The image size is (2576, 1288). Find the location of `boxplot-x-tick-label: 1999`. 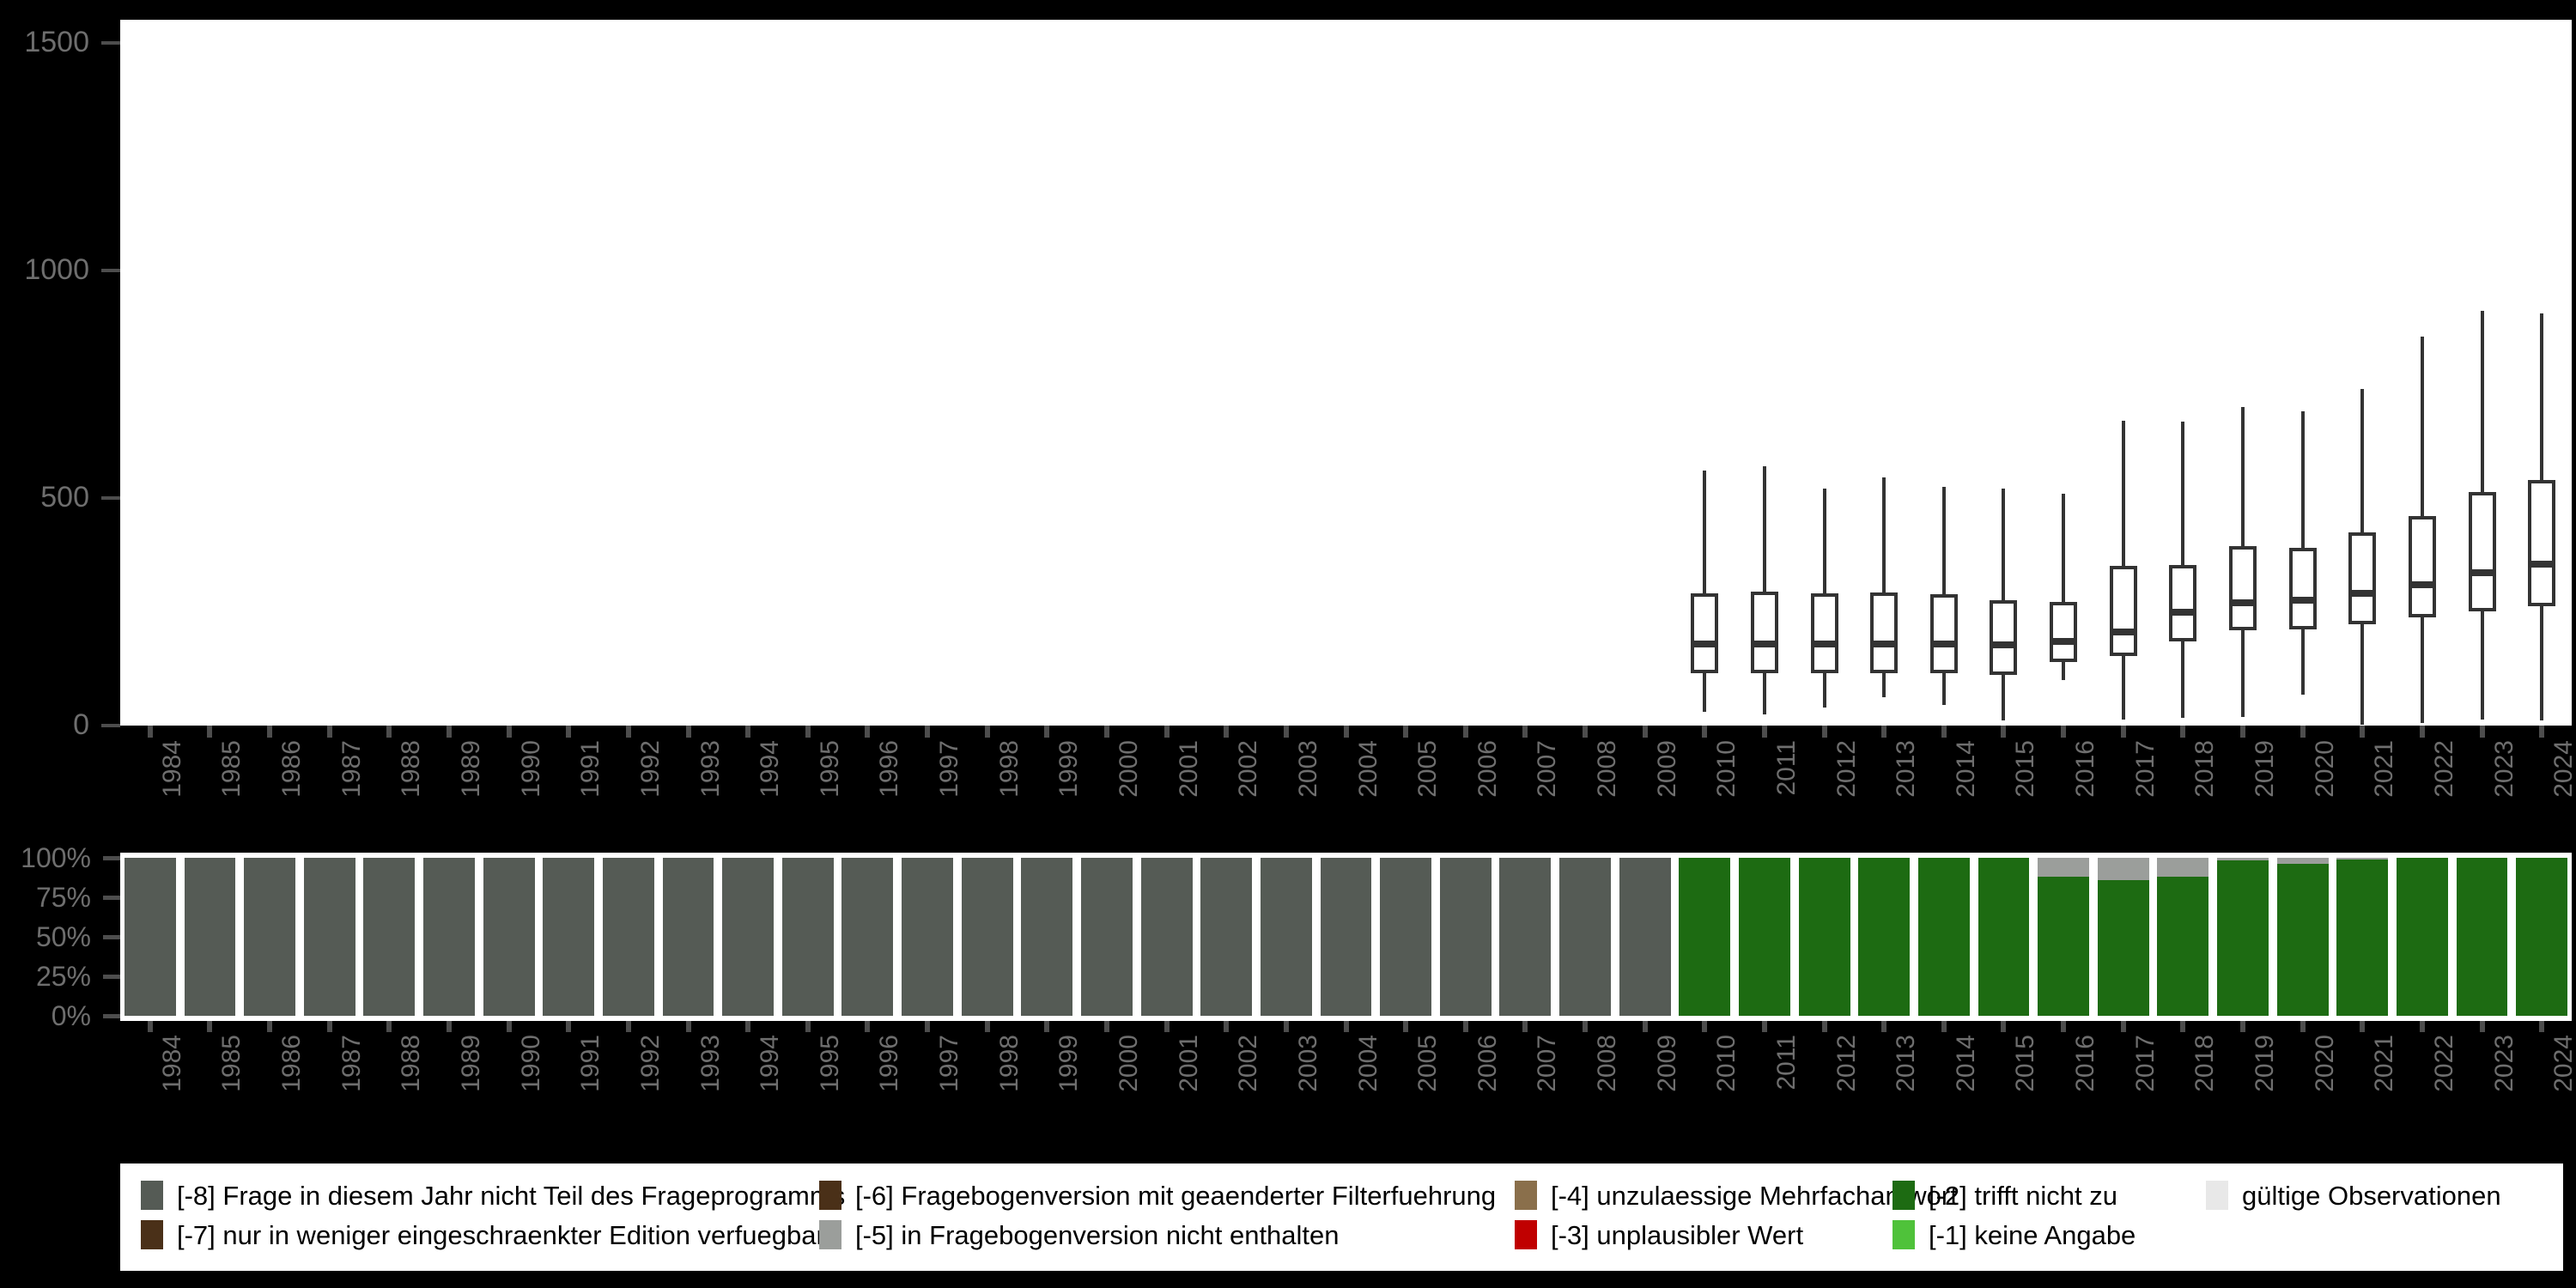

boxplot-x-tick-label: 1999 is located at coordinates (1069, 769).